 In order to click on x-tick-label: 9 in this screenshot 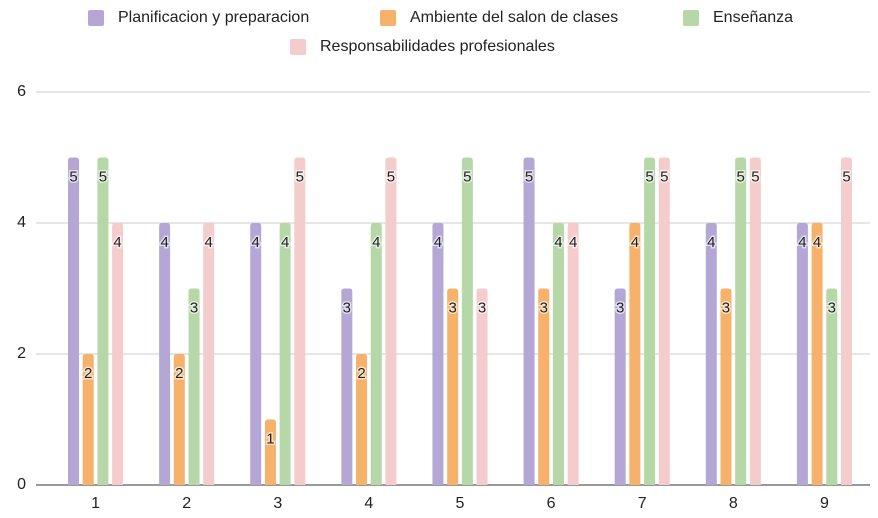, I will do `click(824, 503)`.